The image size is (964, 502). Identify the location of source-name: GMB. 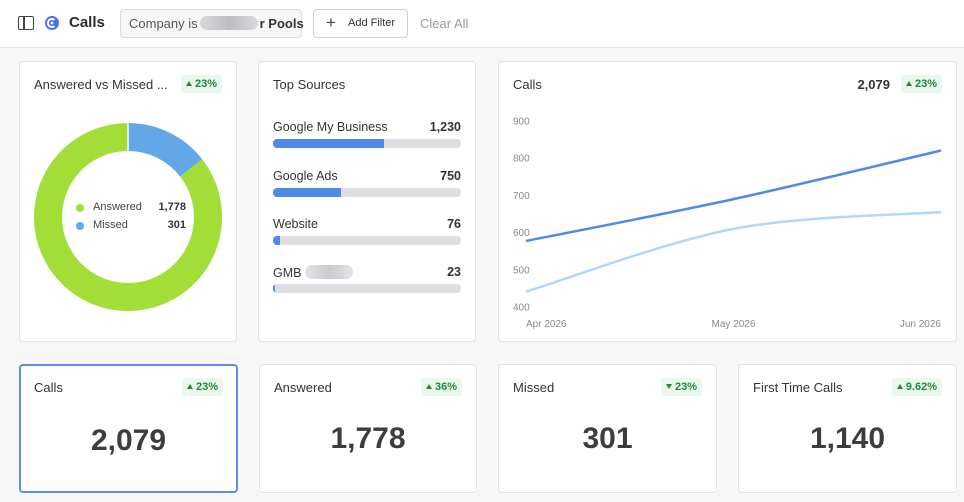
(313, 272).